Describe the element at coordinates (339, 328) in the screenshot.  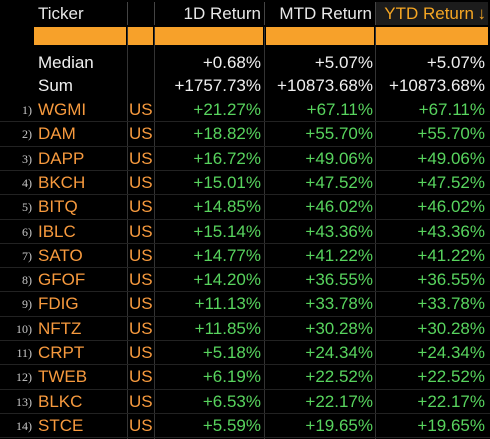
I see `return-mtd-value: +30.28%` at that location.